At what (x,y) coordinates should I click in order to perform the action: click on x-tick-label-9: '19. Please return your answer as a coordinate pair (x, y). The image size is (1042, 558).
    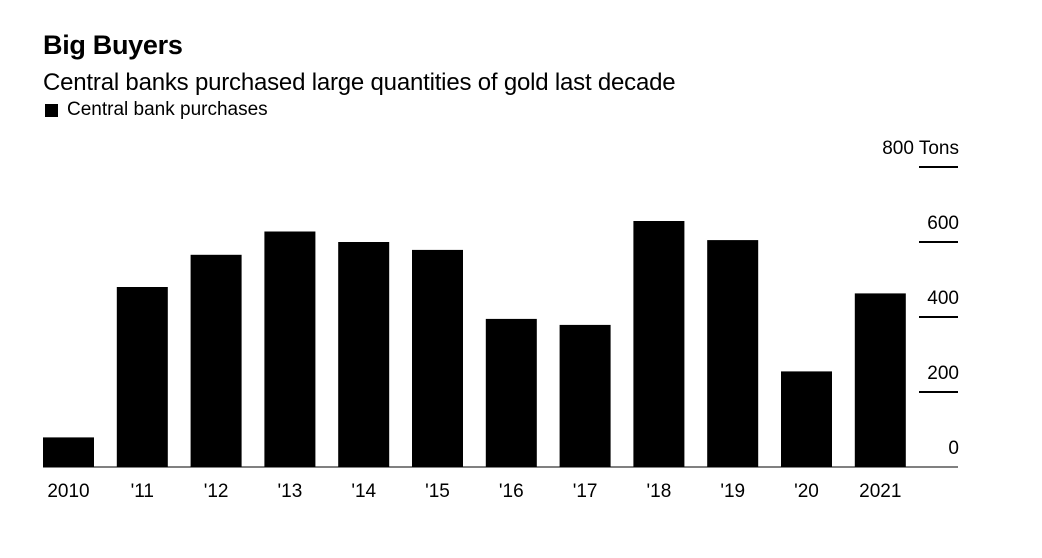
    Looking at the image, I should click on (732, 491).